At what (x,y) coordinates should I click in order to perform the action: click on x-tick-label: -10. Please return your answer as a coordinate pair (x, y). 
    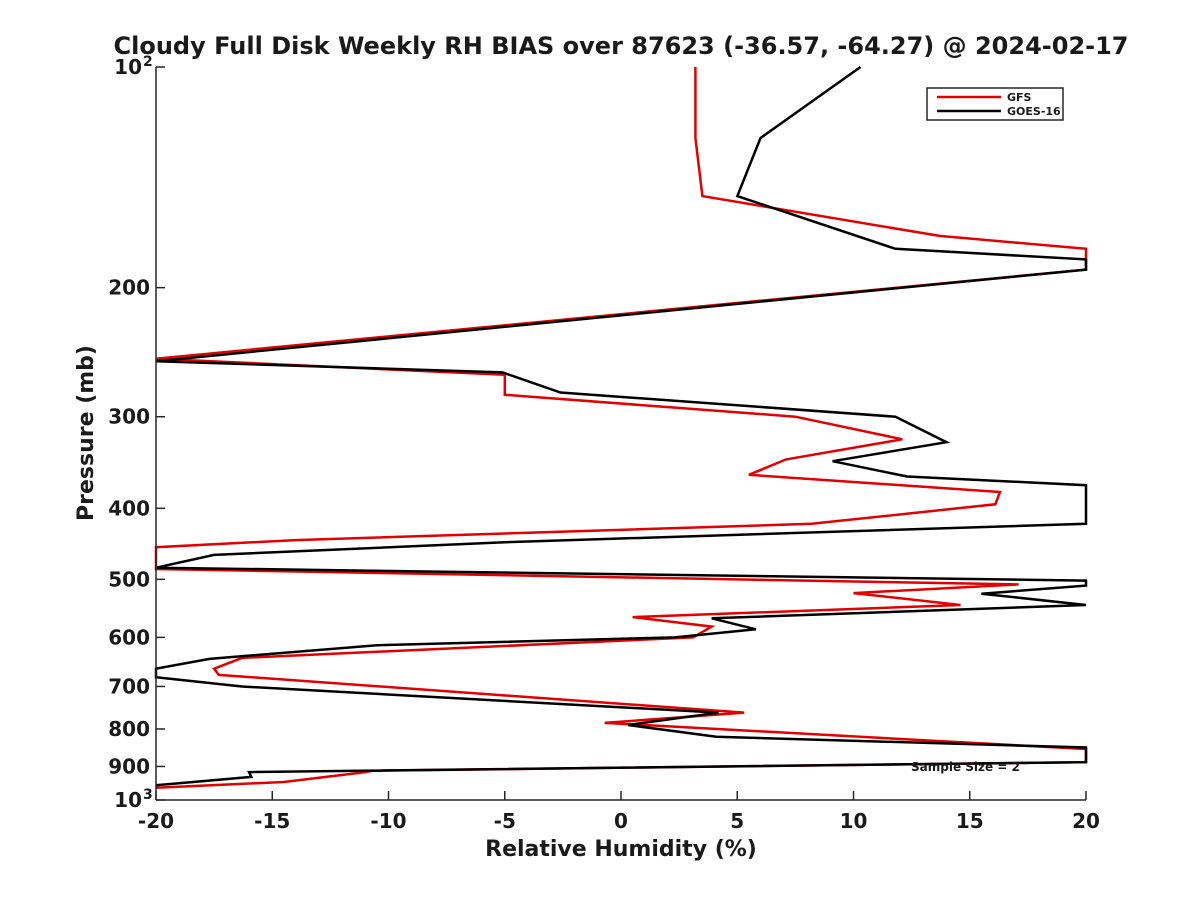
    Looking at the image, I should click on (388, 821).